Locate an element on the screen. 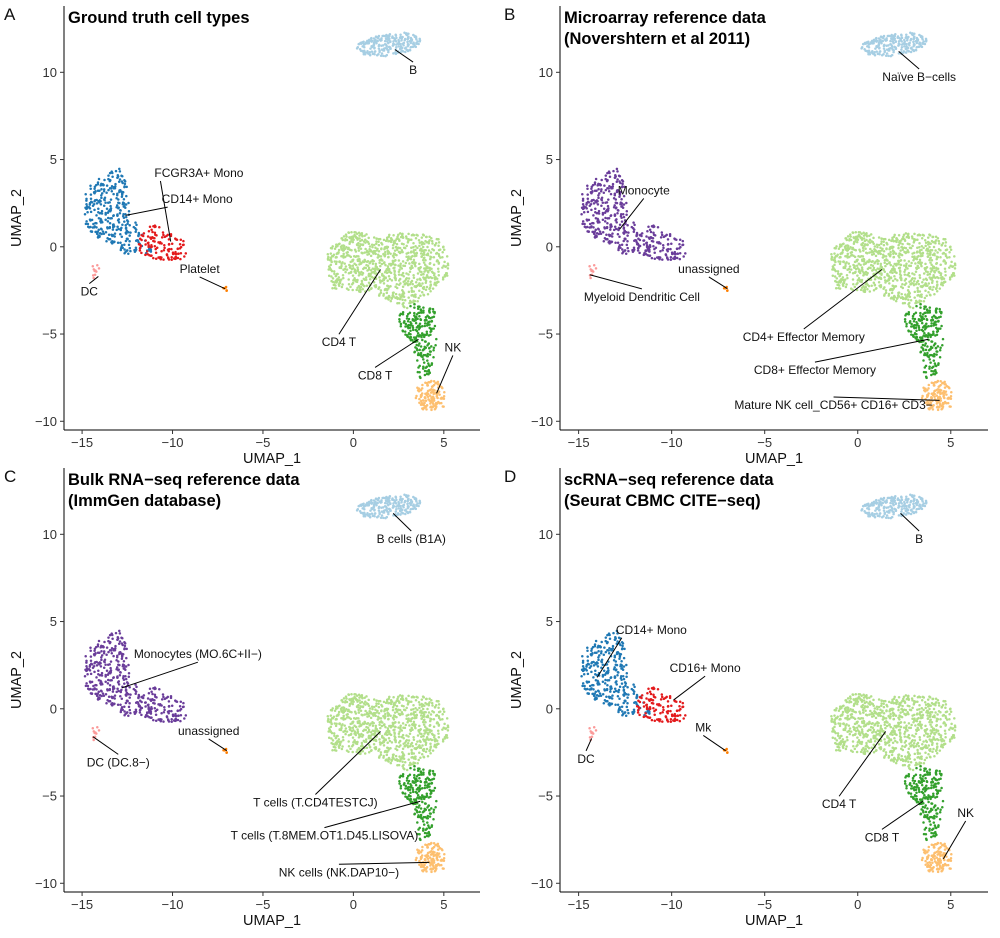  cluster-dc is located at coordinates (96, 271).